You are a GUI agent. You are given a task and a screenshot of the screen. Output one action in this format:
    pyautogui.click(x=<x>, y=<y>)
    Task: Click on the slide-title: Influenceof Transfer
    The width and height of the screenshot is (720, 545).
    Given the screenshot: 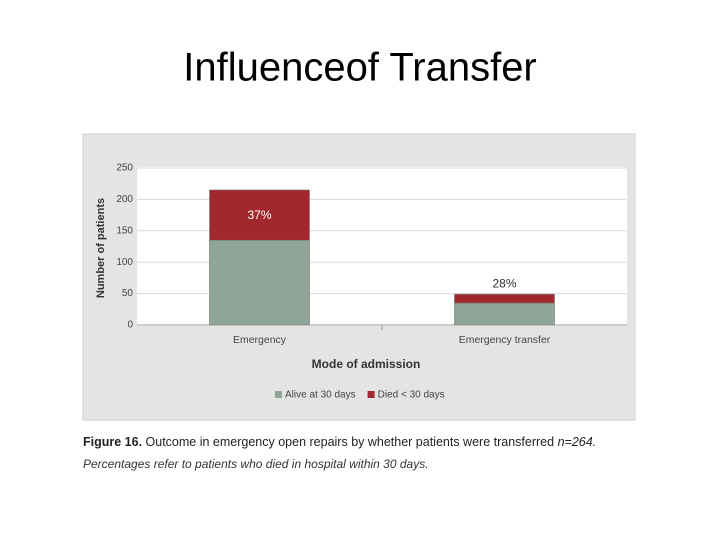 What is the action you would take?
    pyautogui.click(x=360, y=68)
    